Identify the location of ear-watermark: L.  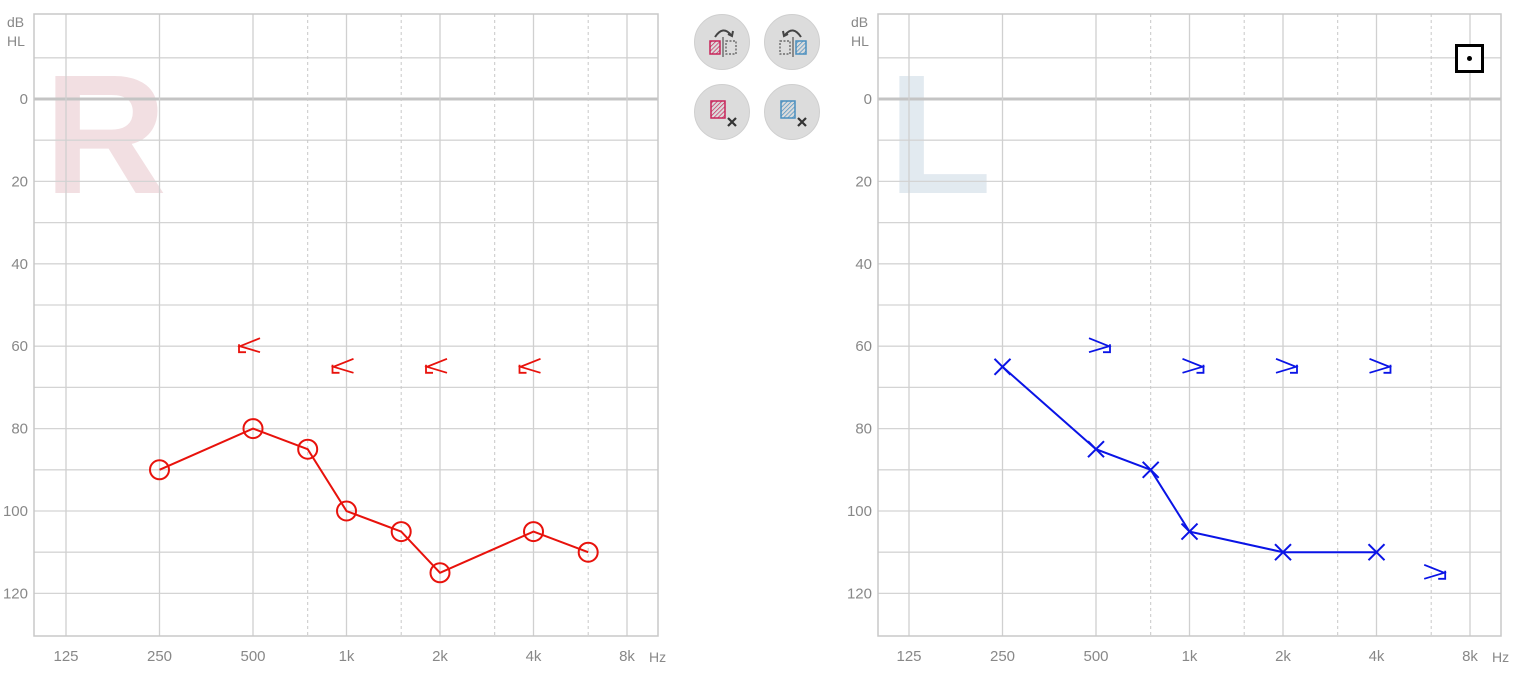
(940, 135).